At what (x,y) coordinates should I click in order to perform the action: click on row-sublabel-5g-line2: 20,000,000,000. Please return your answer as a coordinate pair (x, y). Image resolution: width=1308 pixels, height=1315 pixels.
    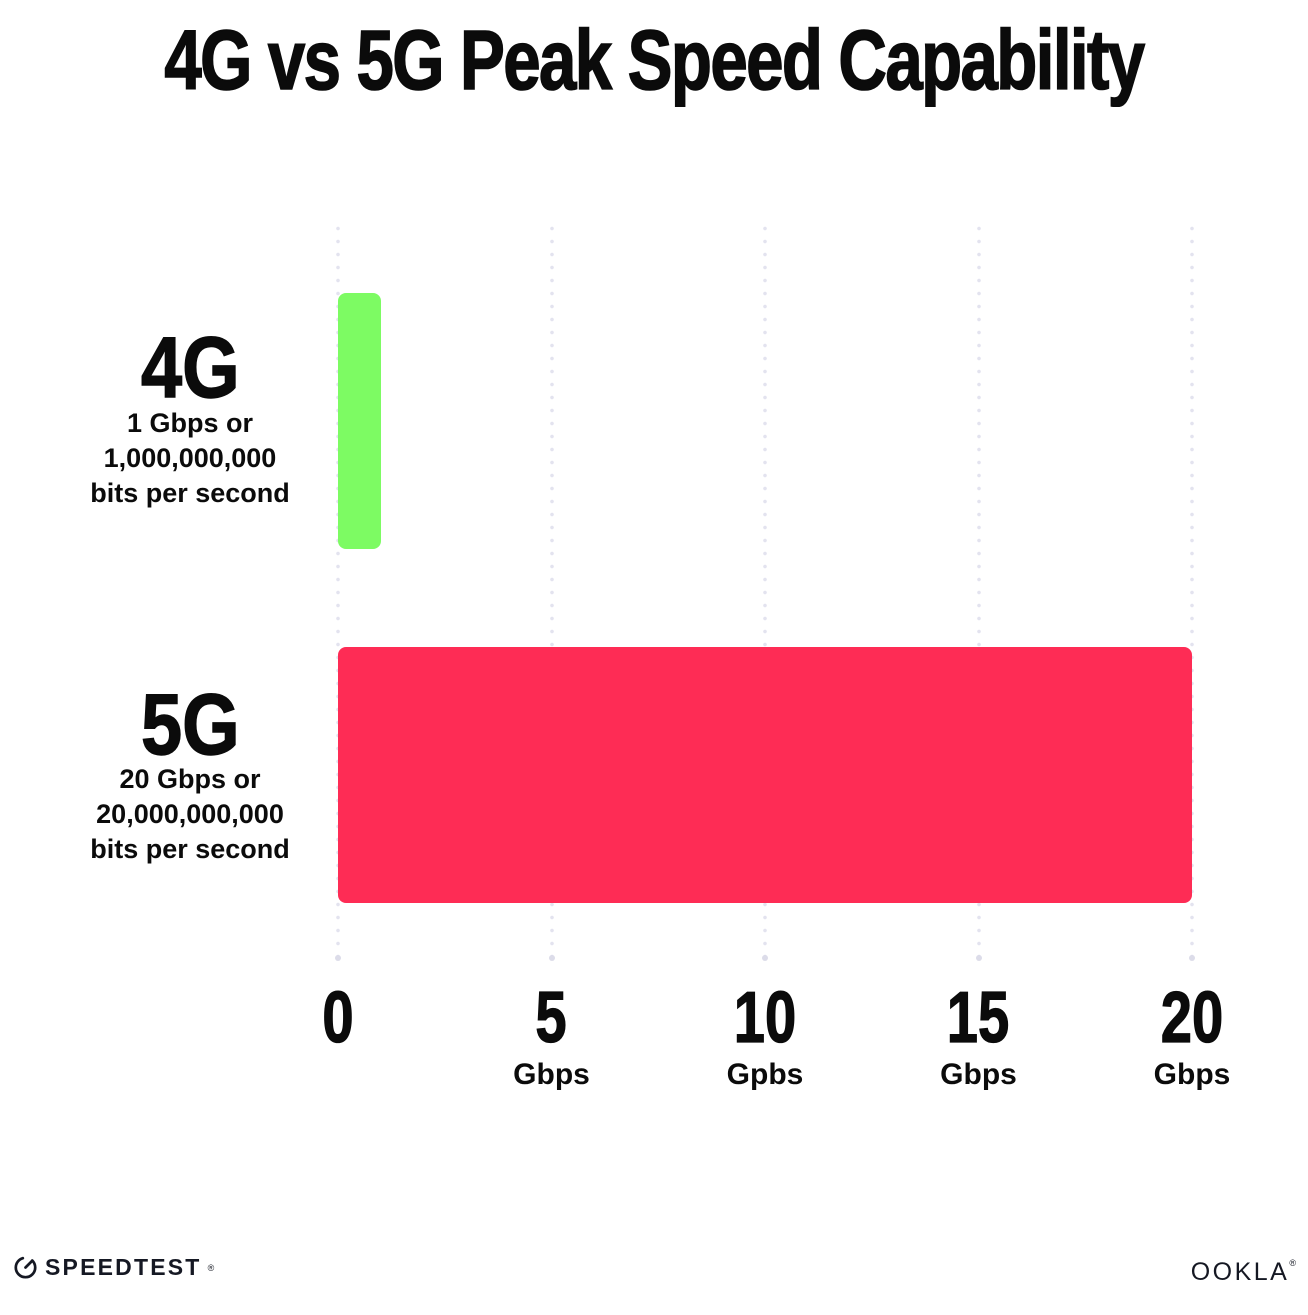
    Looking at the image, I should click on (190, 814).